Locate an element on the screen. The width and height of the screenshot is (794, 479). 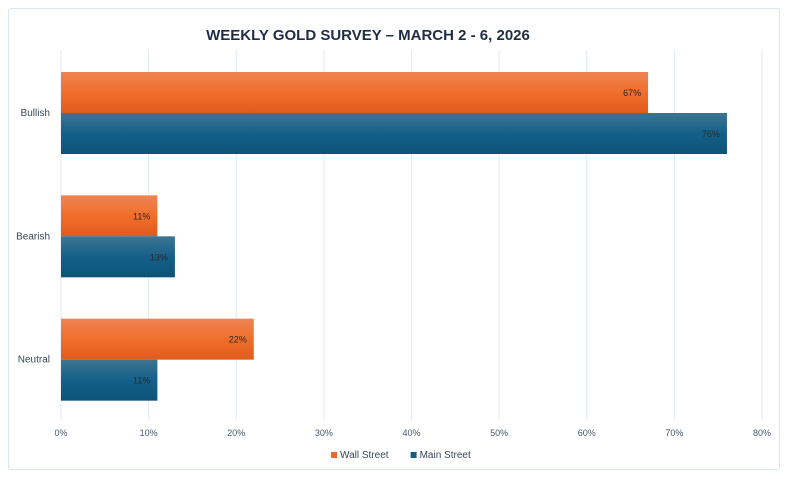
category-label: Bullish is located at coordinates (35, 113).